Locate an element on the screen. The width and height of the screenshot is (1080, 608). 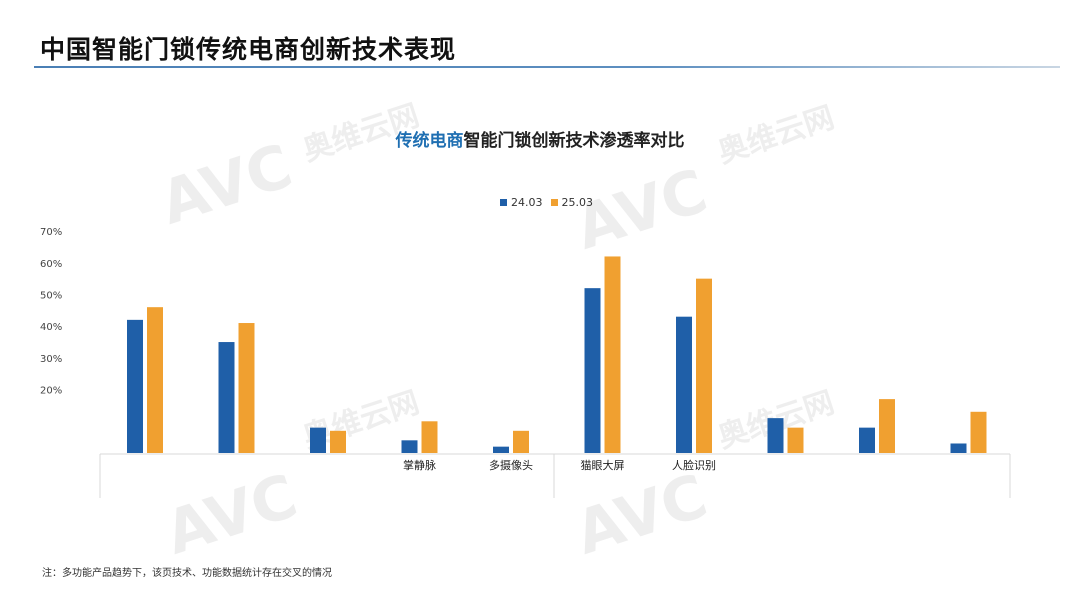
chart-legend: 24.03 25.03 is located at coordinates (546, 202).